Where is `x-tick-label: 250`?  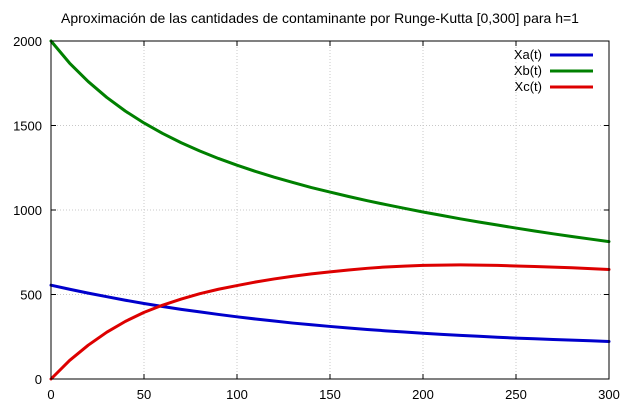 x-tick-label: 250 is located at coordinates (516, 394).